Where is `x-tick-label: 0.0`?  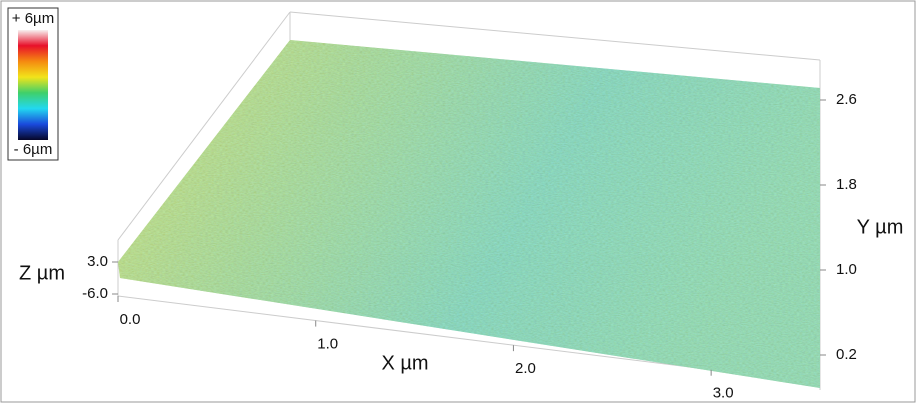
x-tick-label: 0.0 is located at coordinates (130, 319).